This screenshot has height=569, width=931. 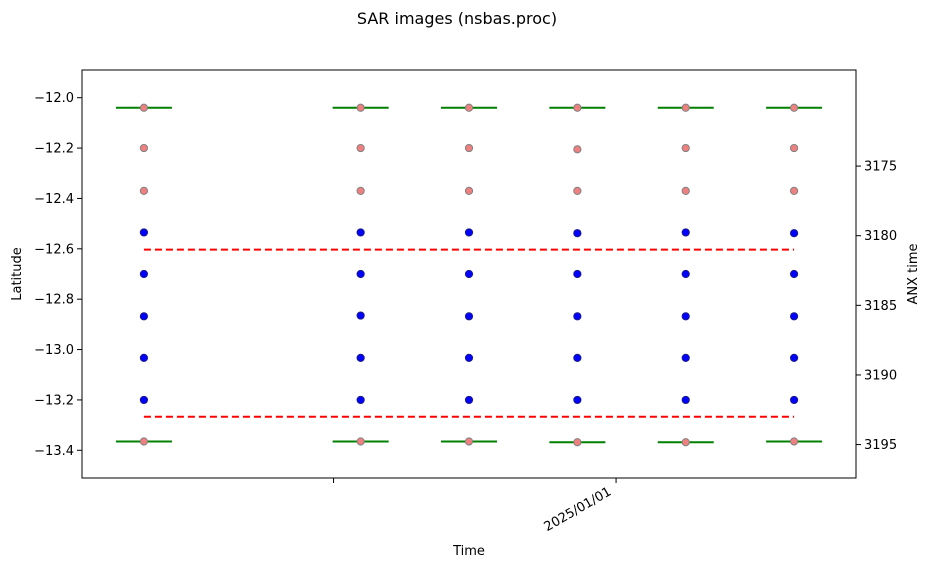 I want to click on y-tick-label: −12.0, so click(x=54, y=98).